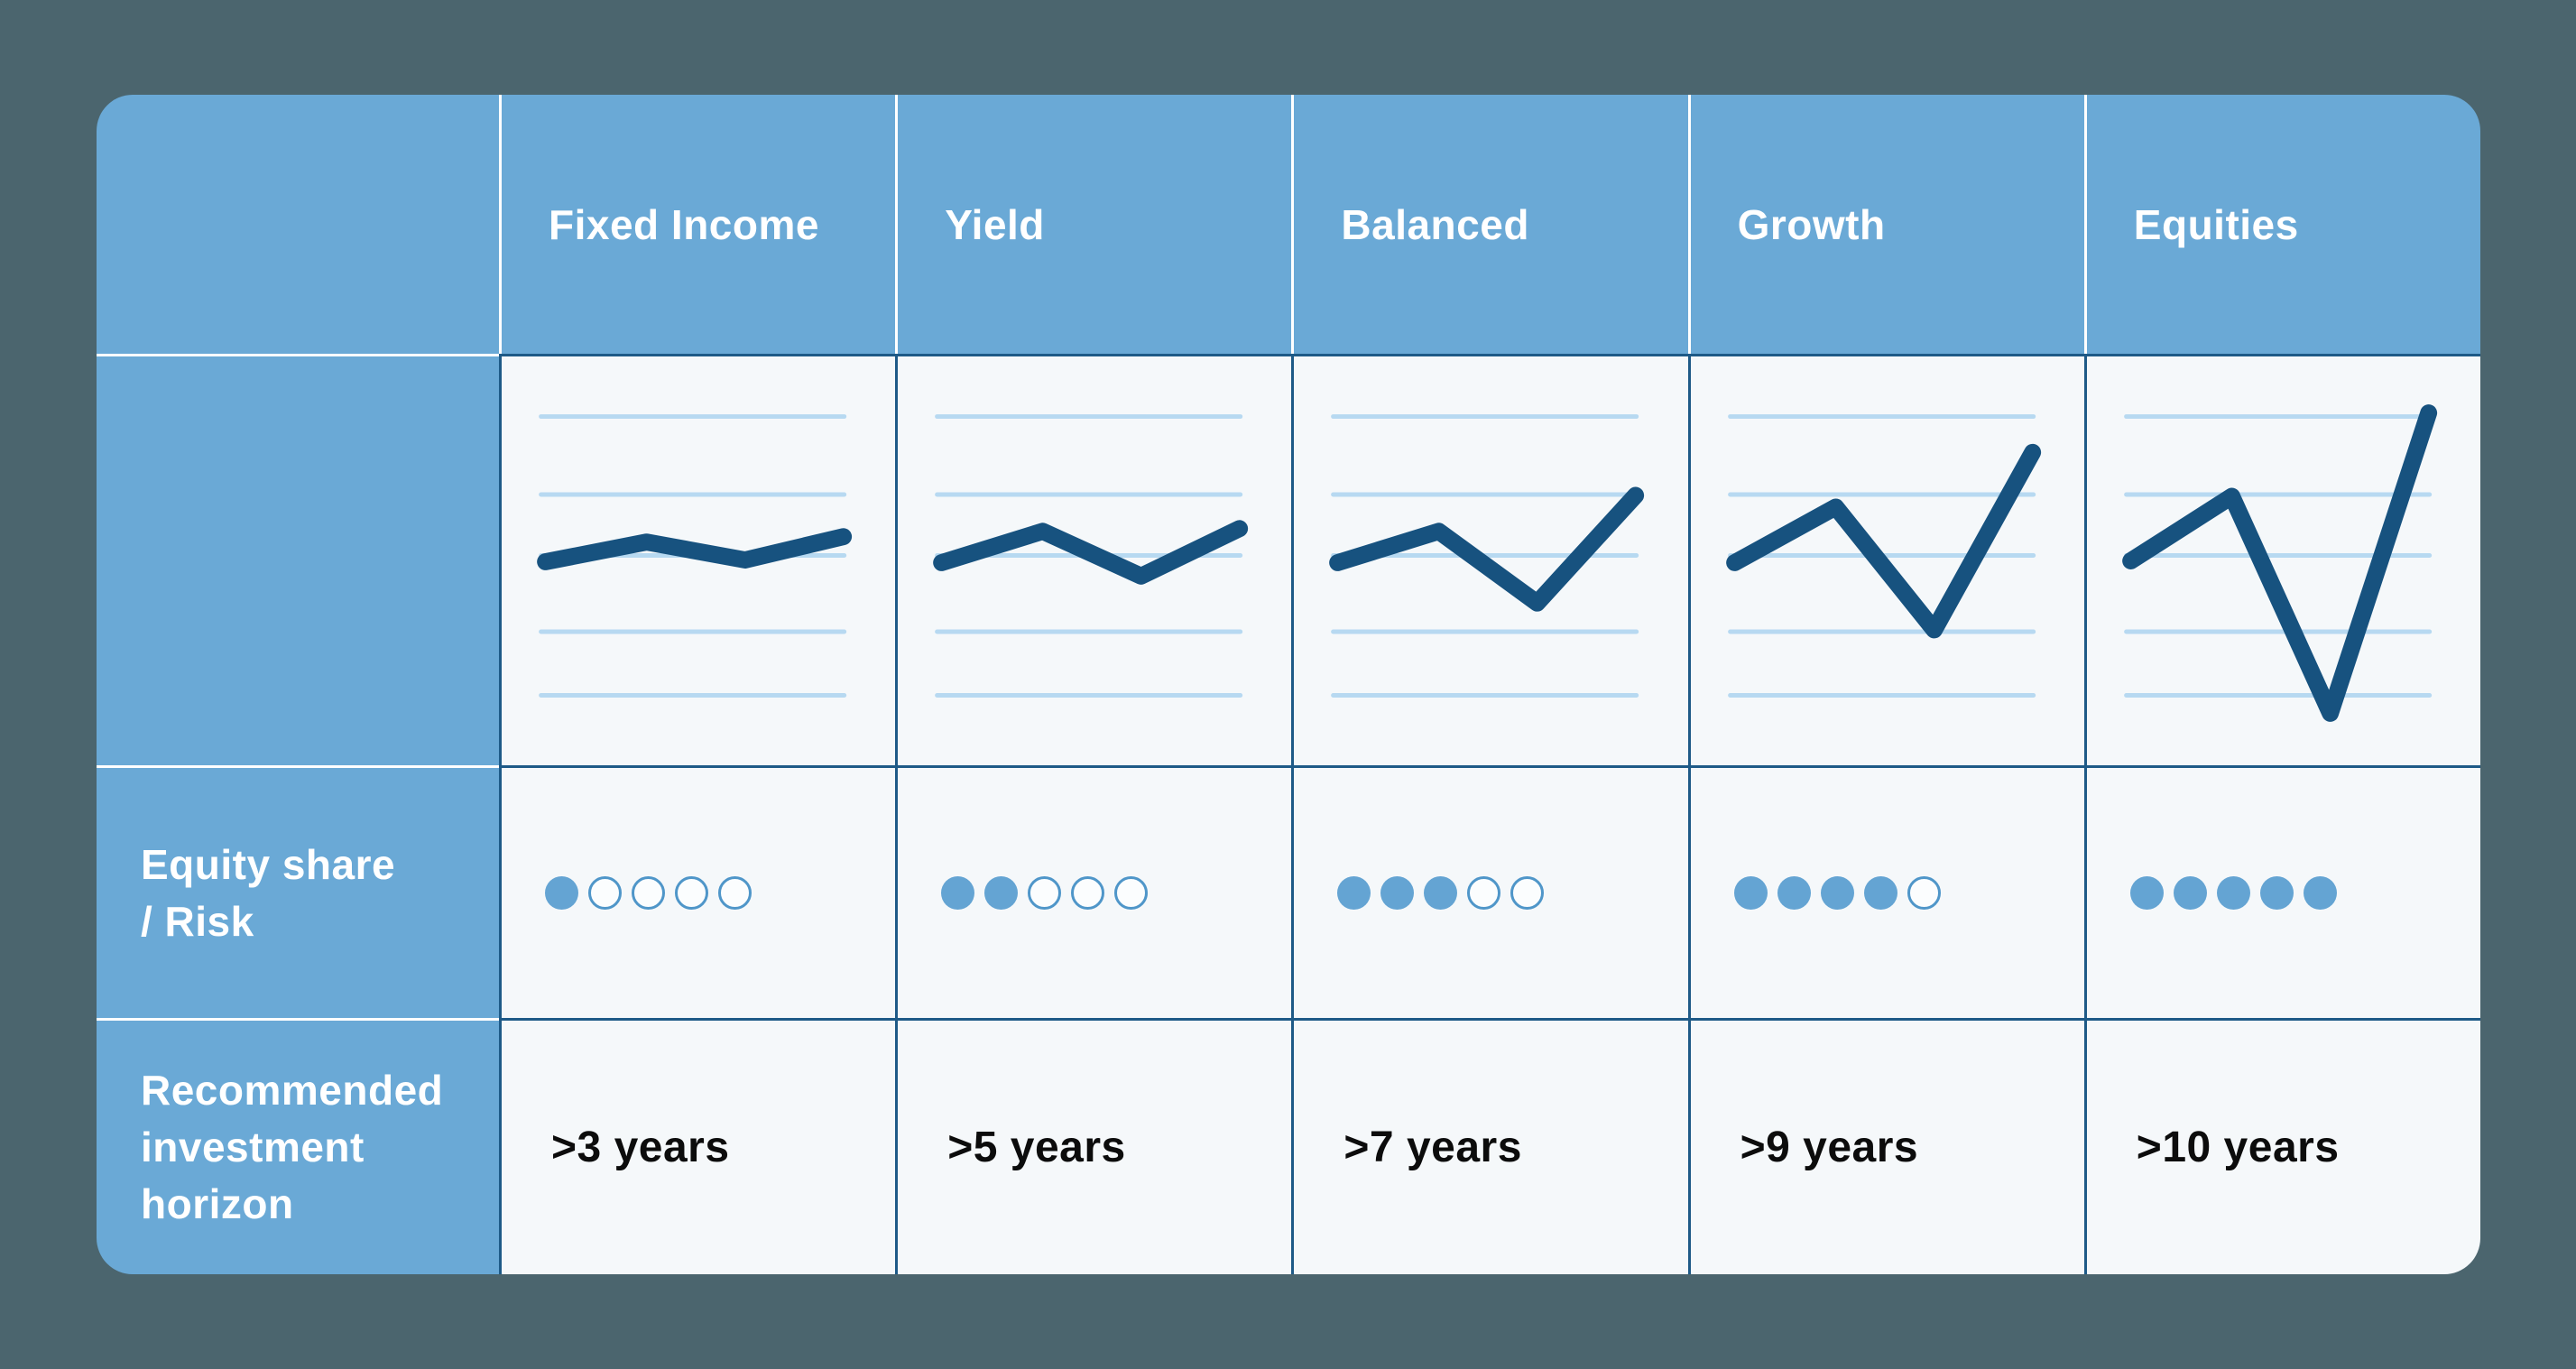  I want to click on horizon-value-equities: >10 years, so click(2281, 1146).